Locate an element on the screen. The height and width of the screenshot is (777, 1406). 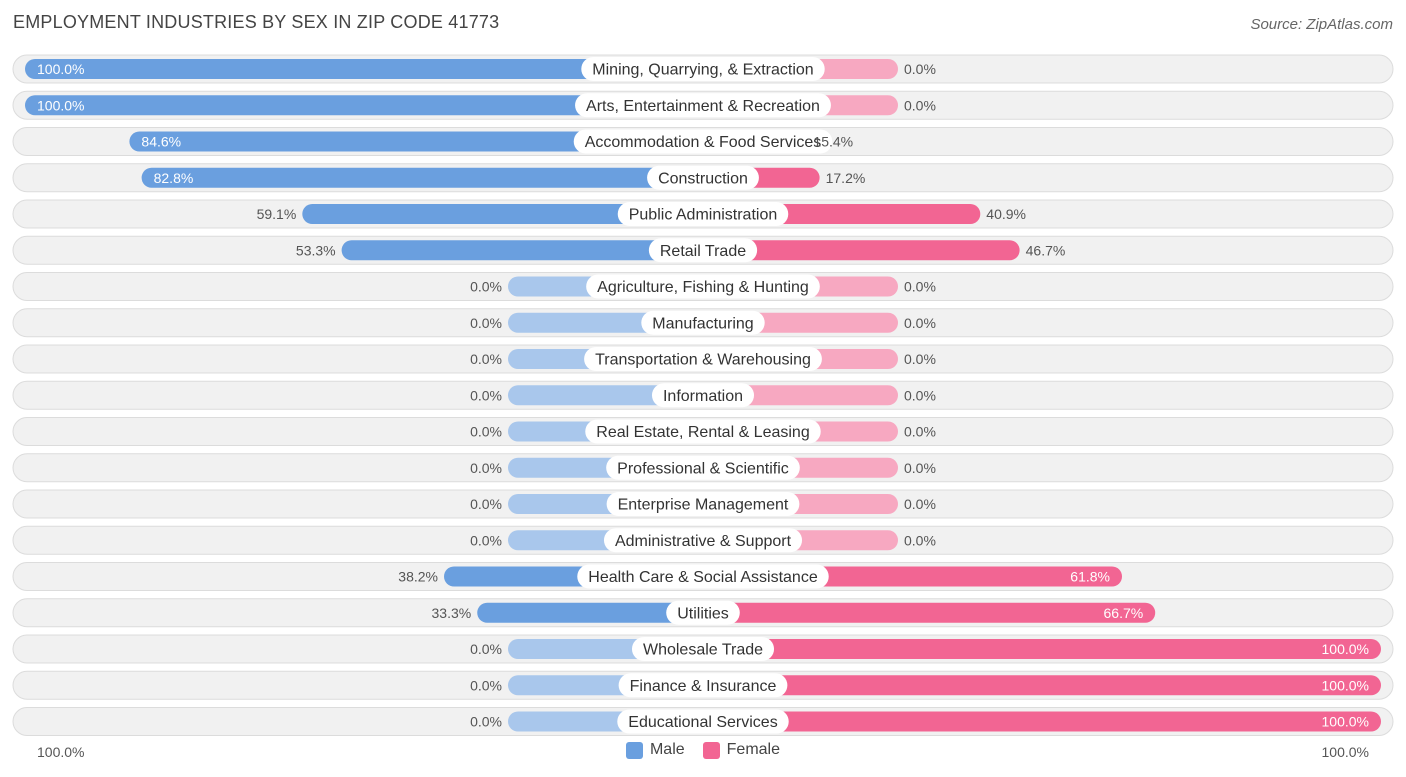
category-label: Construction is located at coordinates (703, 178).